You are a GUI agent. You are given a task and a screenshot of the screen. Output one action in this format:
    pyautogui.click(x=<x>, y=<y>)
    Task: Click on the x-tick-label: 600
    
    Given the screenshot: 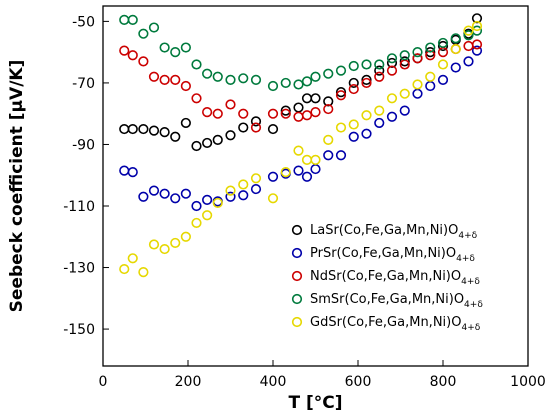 What is the action you would take?
    pyautogui.click(x=358, y=382)
    